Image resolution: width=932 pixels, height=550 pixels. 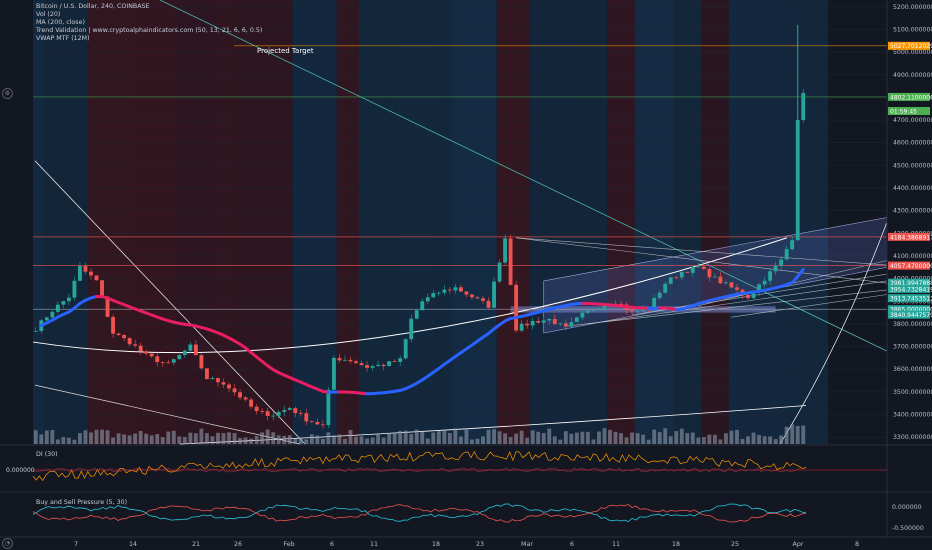 What do you see at coordinates (63, 38) in the screenshot?
I see `indicator-vwap: VWAP MTF (12M)` at bounding box center [63, 38].